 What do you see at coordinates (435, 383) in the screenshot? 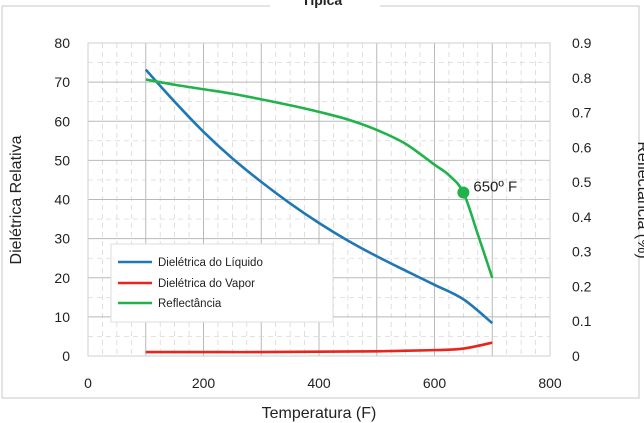
I see `x-tick-label: 600` at bounding box center [435, 383].